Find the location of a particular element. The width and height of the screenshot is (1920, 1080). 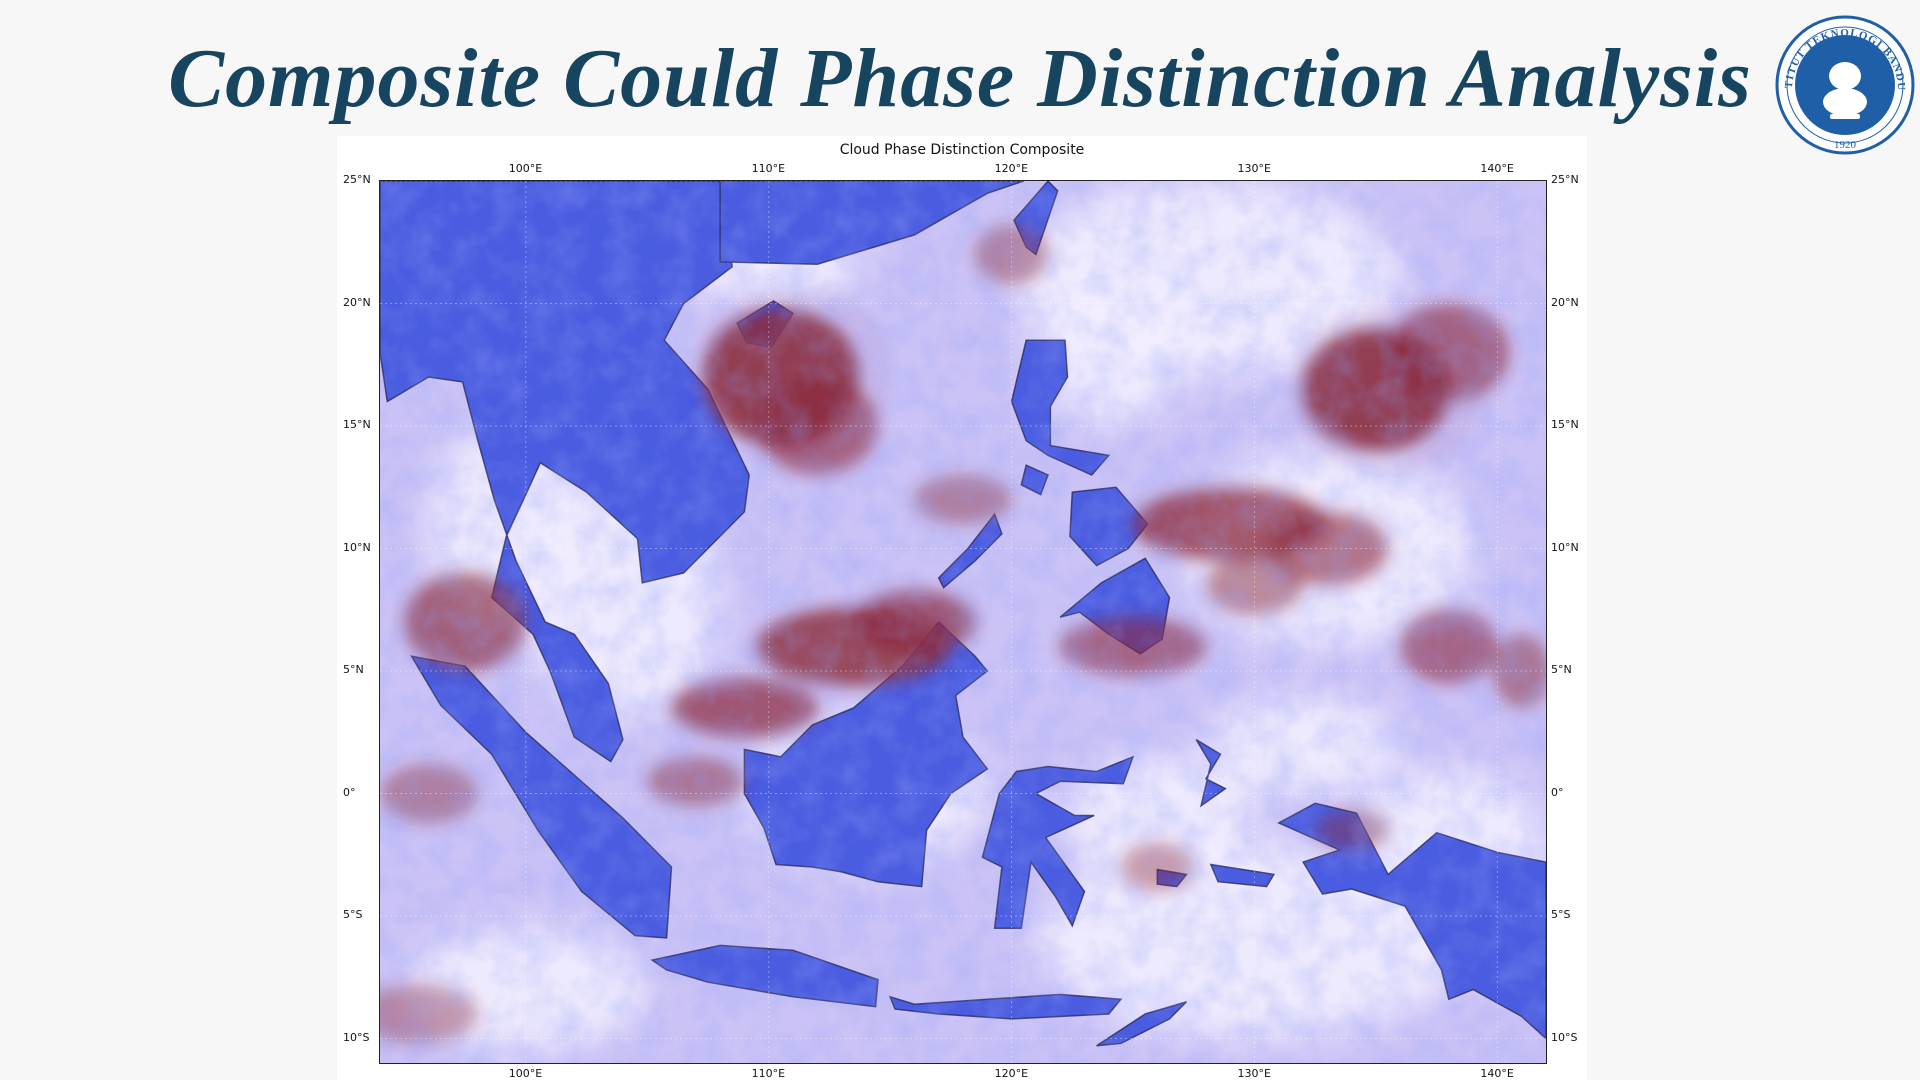

lon-tick-top-3: 130°E is located at coordinates (1254, 168).